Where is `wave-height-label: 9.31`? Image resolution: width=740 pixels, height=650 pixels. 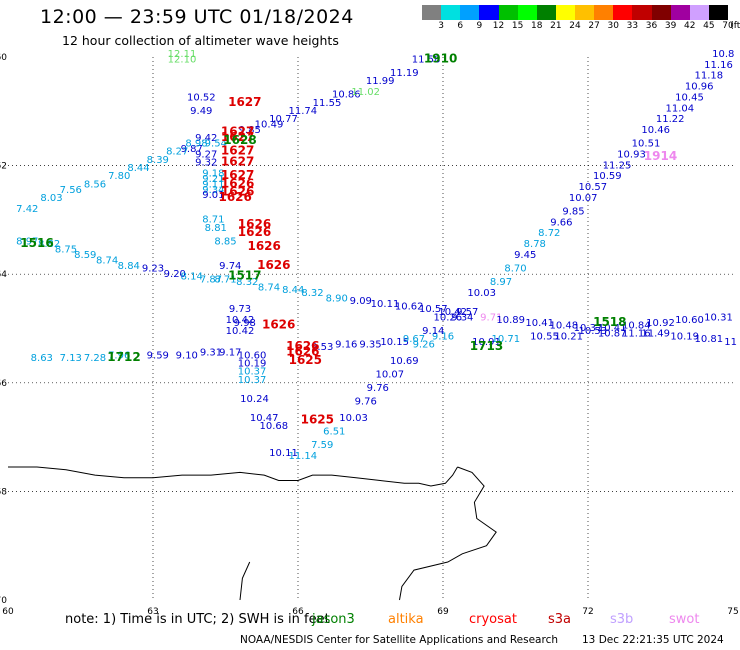
wave-height-label: 9.31 is located at coordinates (211, 353).